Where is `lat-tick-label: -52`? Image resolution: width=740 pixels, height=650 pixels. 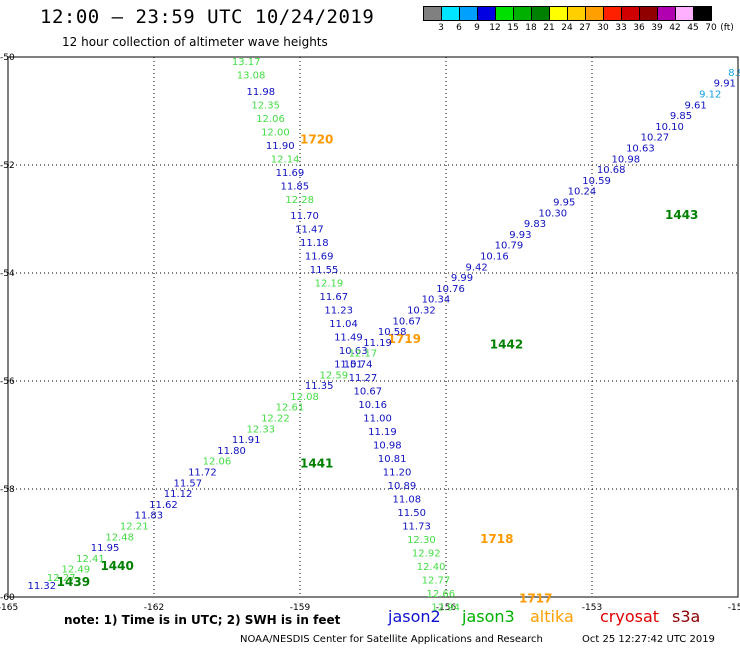
lat-tick-label: -52 is located at coordinates (7, 166).